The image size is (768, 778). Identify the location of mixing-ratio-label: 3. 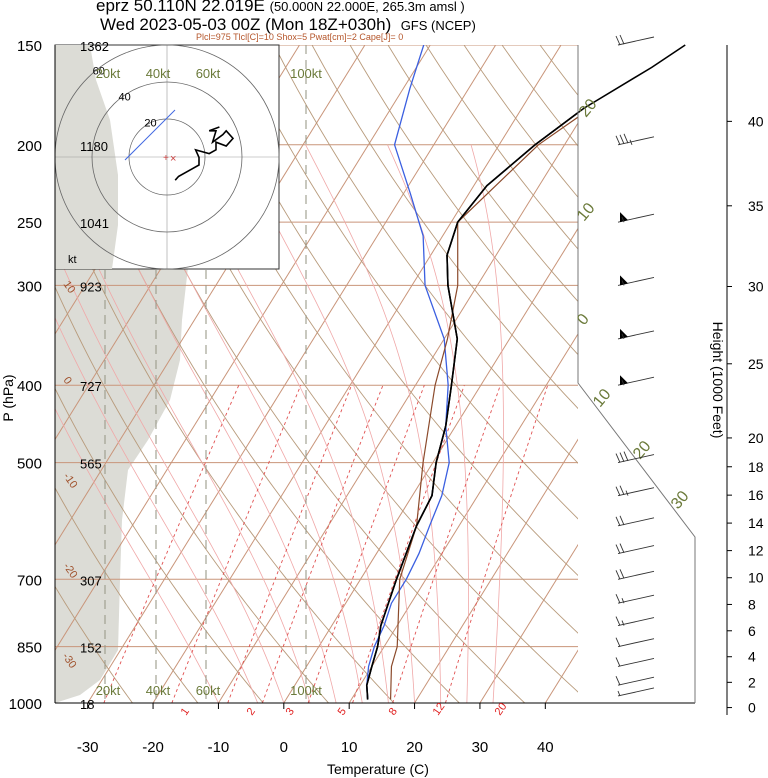
(290, 712).